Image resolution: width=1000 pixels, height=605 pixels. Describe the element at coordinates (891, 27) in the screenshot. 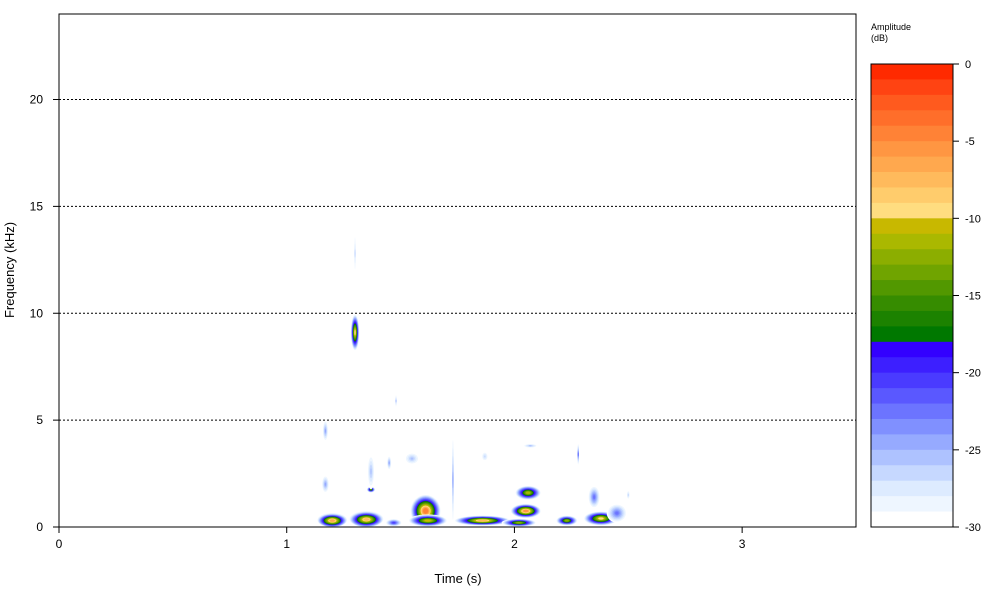

I see `colorbar-title-line1: Amplitude` at that location.